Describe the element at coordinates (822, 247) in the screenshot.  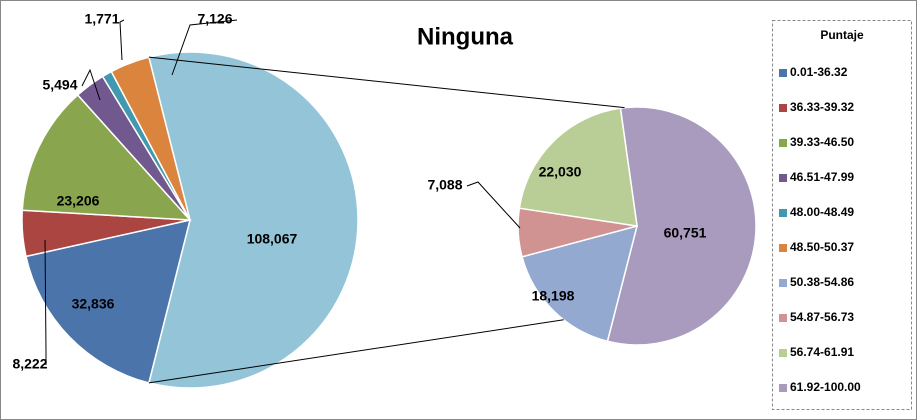
I see `legend-label: 48.50-50.37` at that location.